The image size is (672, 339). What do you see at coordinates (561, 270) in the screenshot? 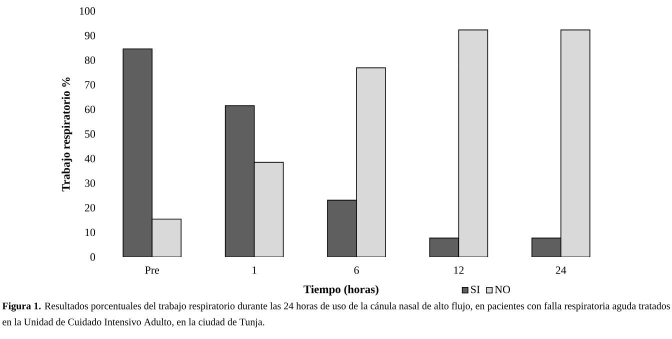
I see `x-tick-label: 24` at bounding box center [561, 270].